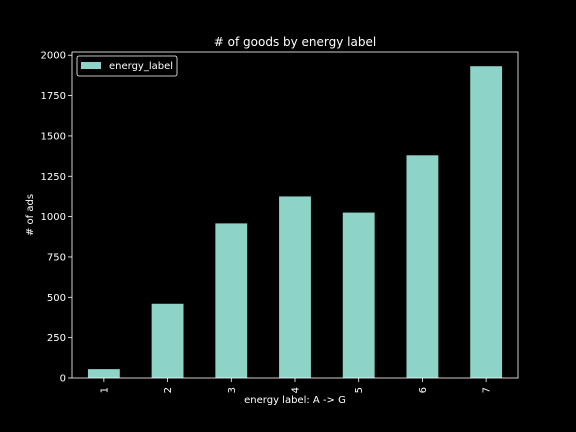  What do you see at coordinates (53, 177) in the screenshot?
I see `y-tick-label-1250: 1250` at bounding box center [53, 177].